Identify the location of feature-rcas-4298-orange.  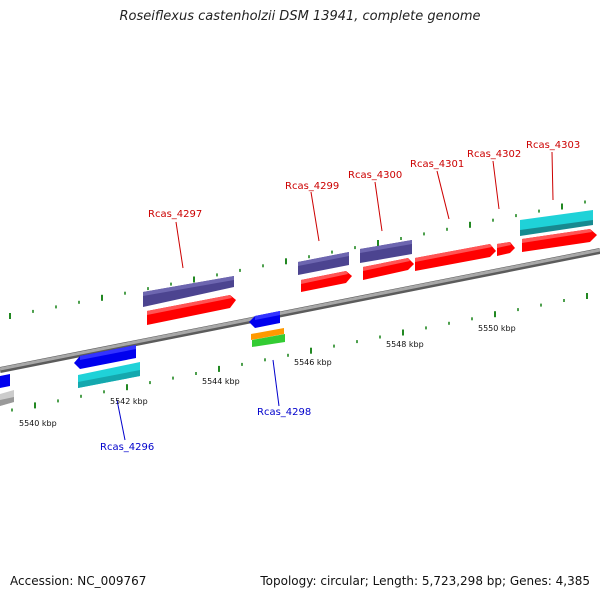
(267, 334).